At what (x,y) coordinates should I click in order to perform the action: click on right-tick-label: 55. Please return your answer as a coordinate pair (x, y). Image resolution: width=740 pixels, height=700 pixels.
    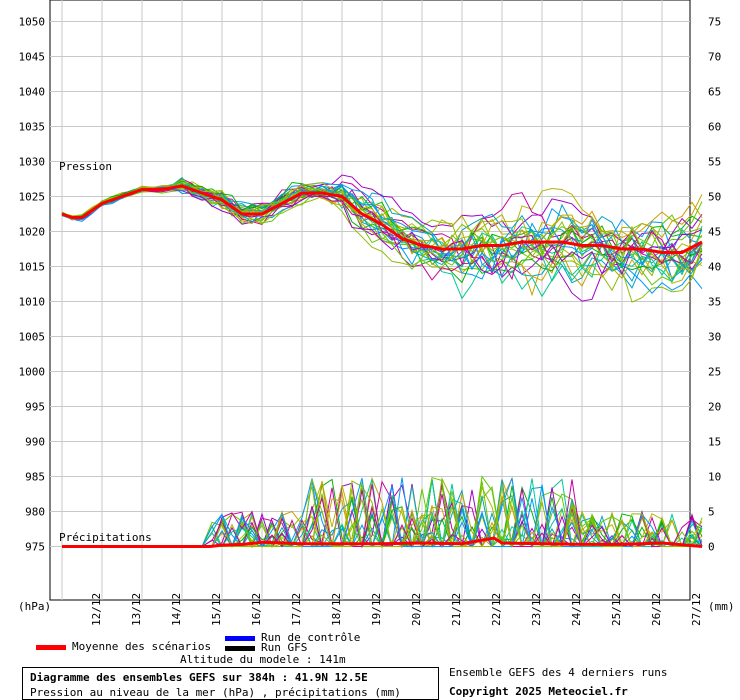
    Looking at the image, I should click on (714, 162).